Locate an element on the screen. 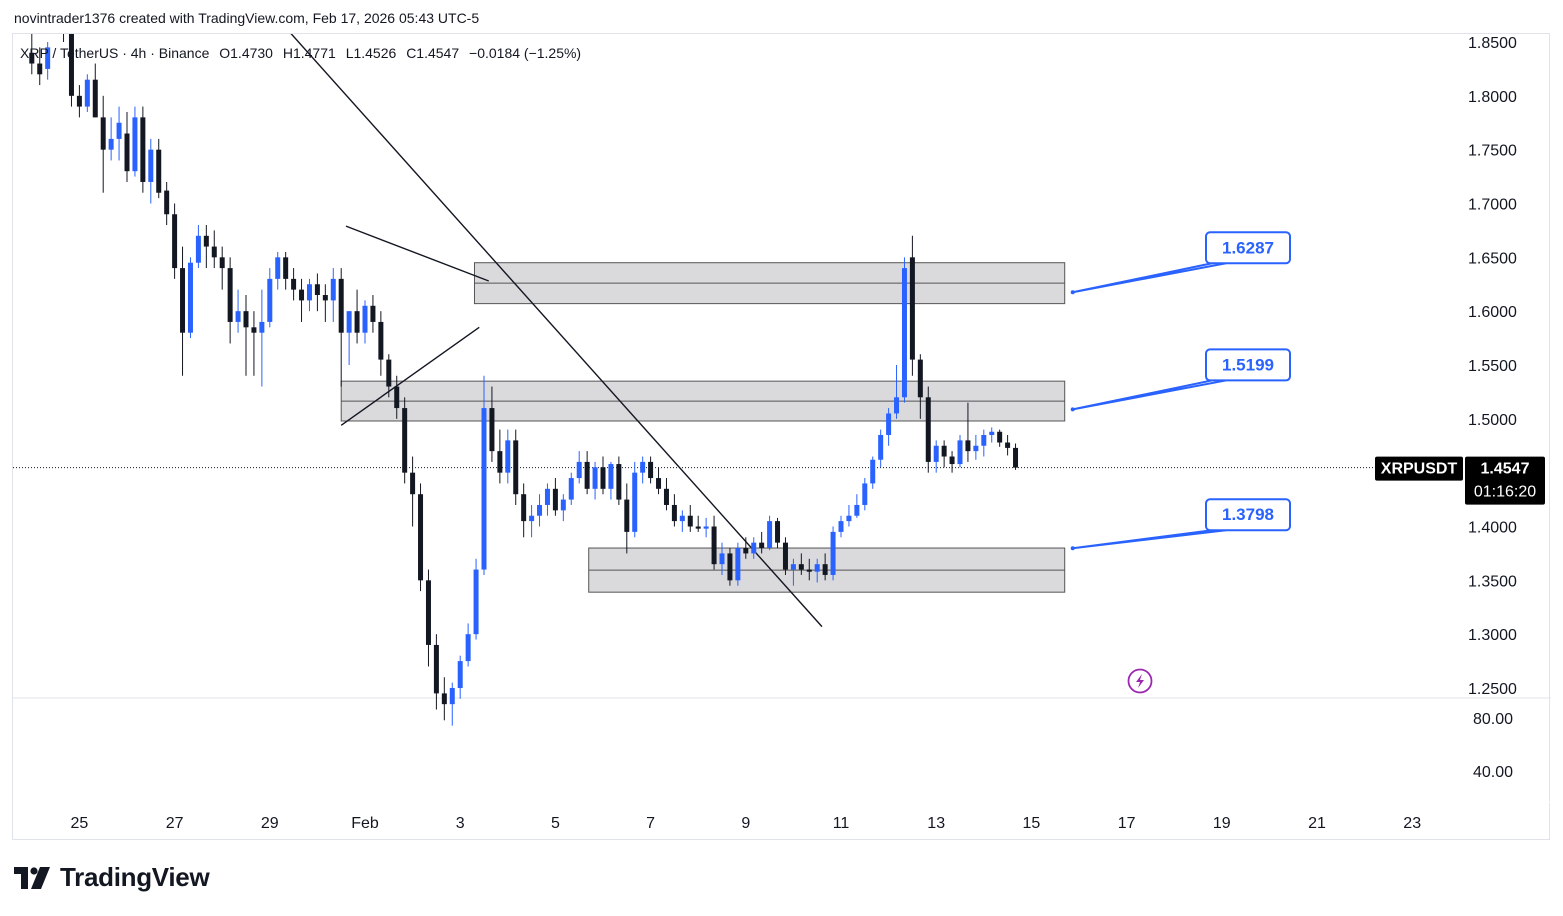  tradingview-brand: TradingView is located at coordinates (112, 877).